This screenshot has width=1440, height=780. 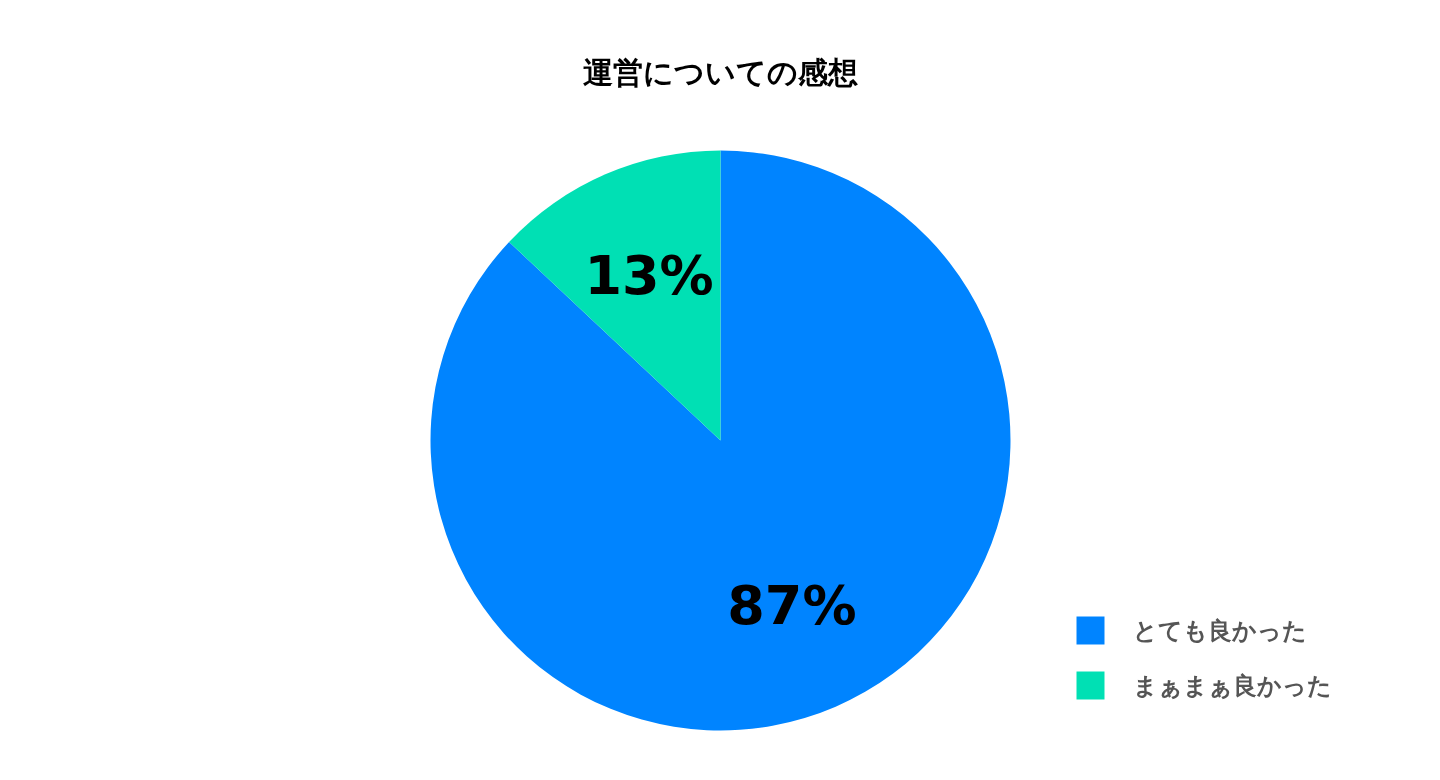 What do you see at coordinates (649, 275) in the screenshot?
I see `data-label: 13%` at bounding box center [649, 275].